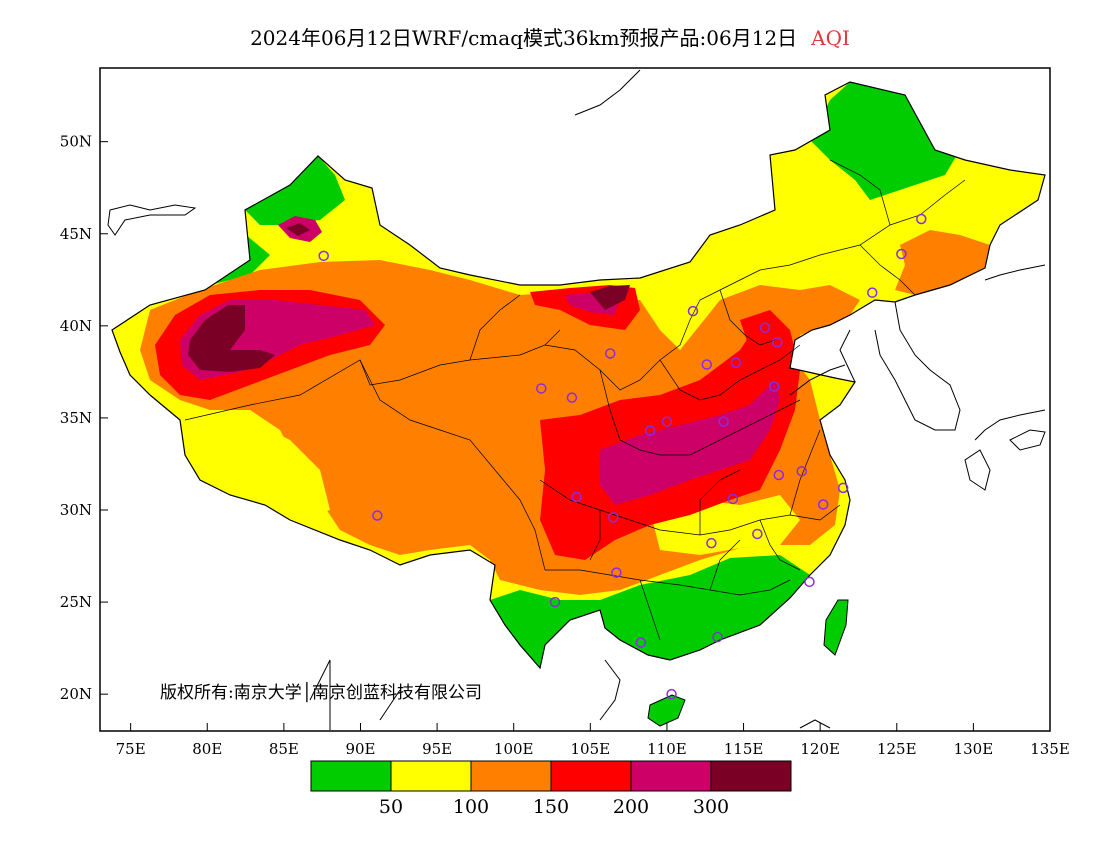  What do you see at coordinates (885, 141) in the screenshot?
I see `green-zone-northeast` at bounding box center [885, 141].